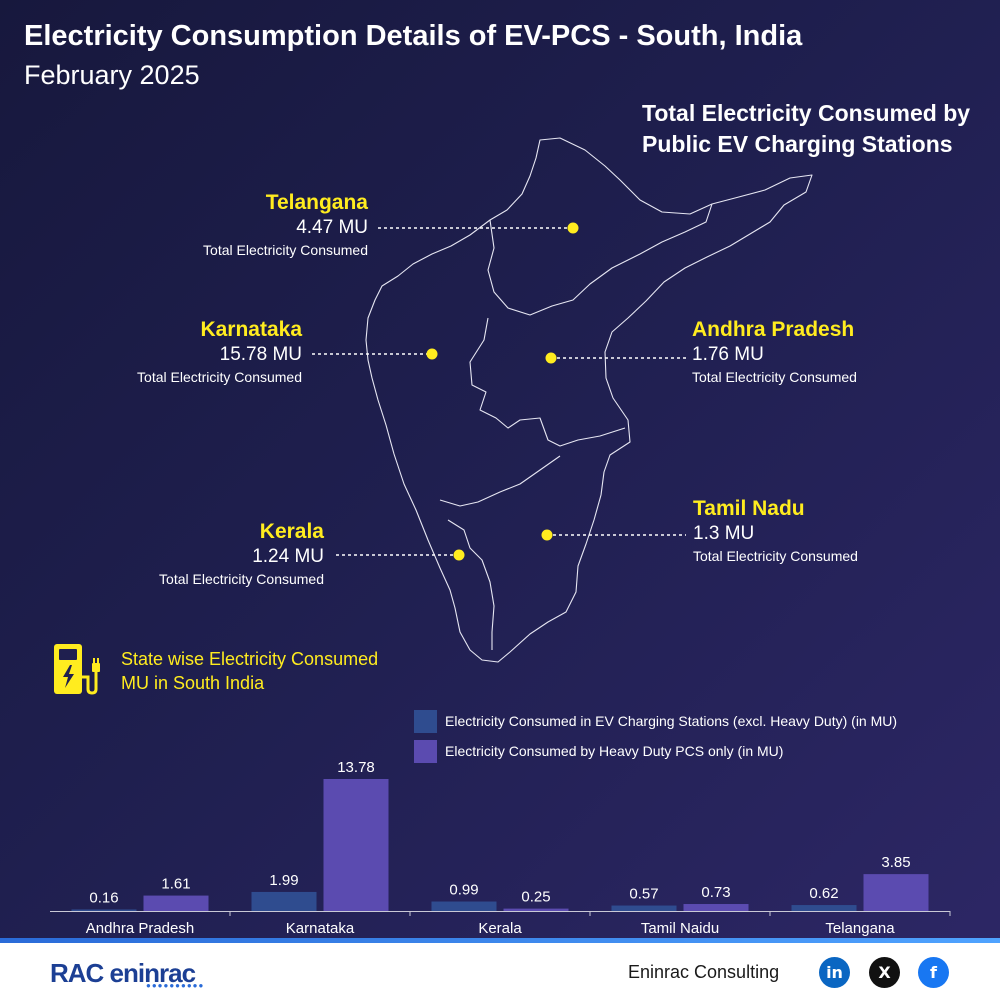 The height and width of the screenshot is (1000, 1000). Describe the element at coordinates (749, 508) in the screenshot. I see `callout-state: Tamil Nadu` at that location.